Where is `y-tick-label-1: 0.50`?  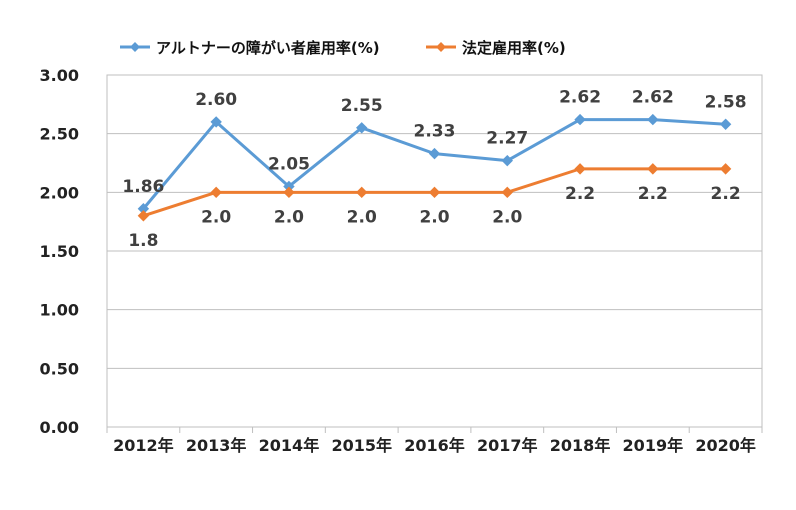
y-tick-label-1: 0.50 is located at coordinates (59, 368).